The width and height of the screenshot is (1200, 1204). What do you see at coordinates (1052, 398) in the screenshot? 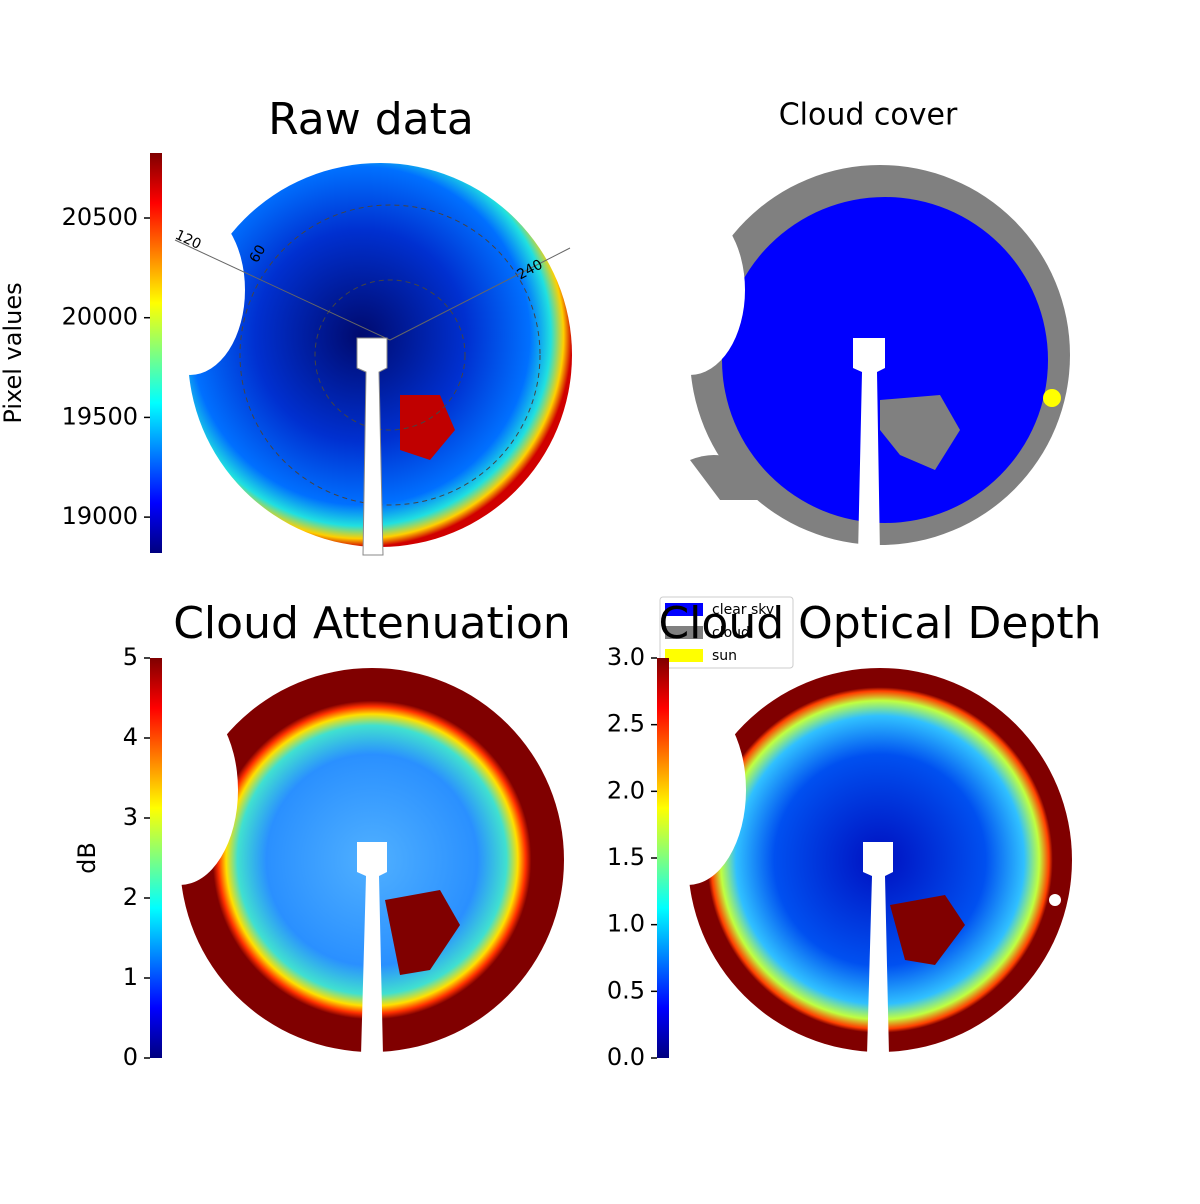
I see `sun-marker` at bounding box center [1052, 398].